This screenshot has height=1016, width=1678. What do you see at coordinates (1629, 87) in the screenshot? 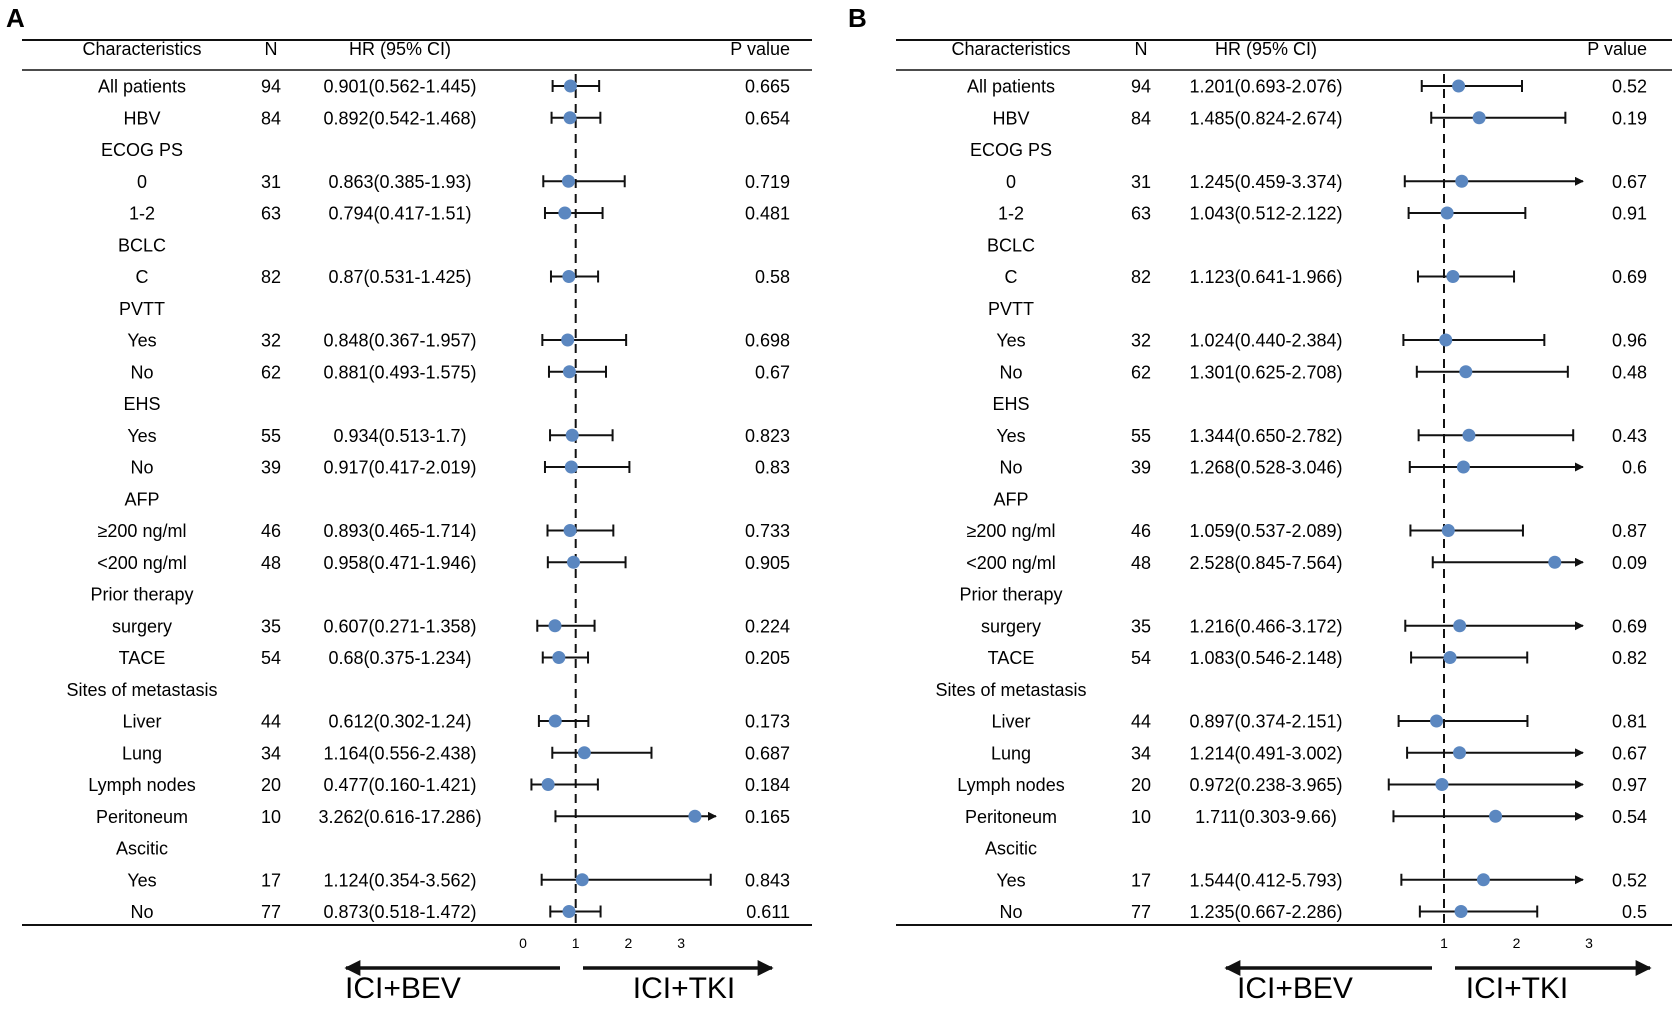
I see `row-p-value: 0.52` at bounding box center [1629, 87].